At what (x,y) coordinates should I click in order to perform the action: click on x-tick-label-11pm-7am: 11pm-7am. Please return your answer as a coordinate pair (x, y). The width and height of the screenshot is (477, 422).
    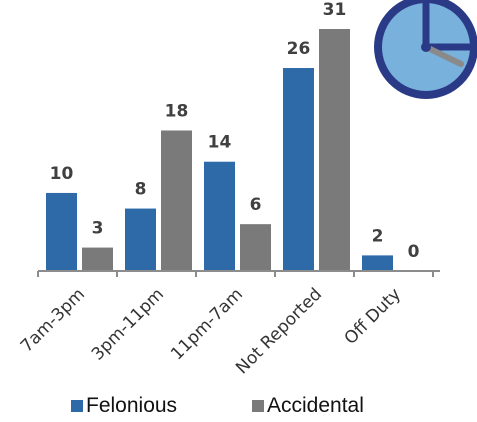
    Looking at the image, I should click on (207, 324).